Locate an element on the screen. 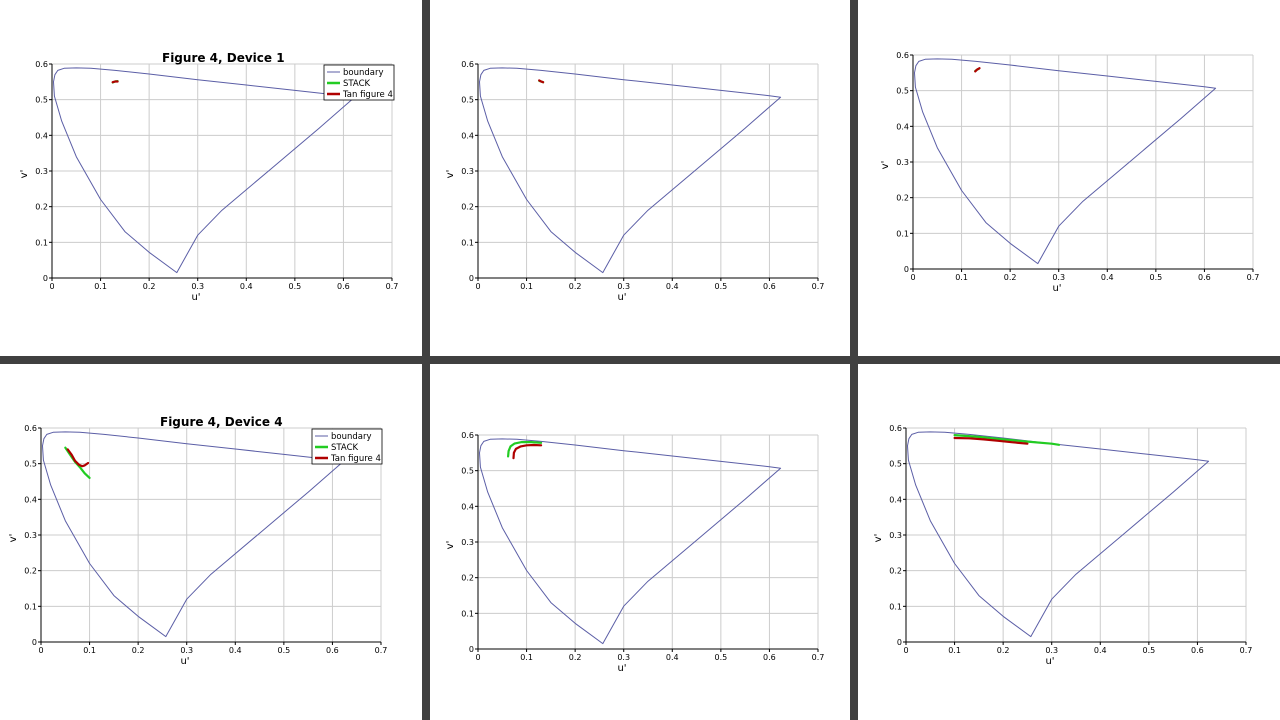 The height and width of the screenshot is (720, 1280). chart-title: Figure 4, Device 4 is located at coordinates (221, 422).